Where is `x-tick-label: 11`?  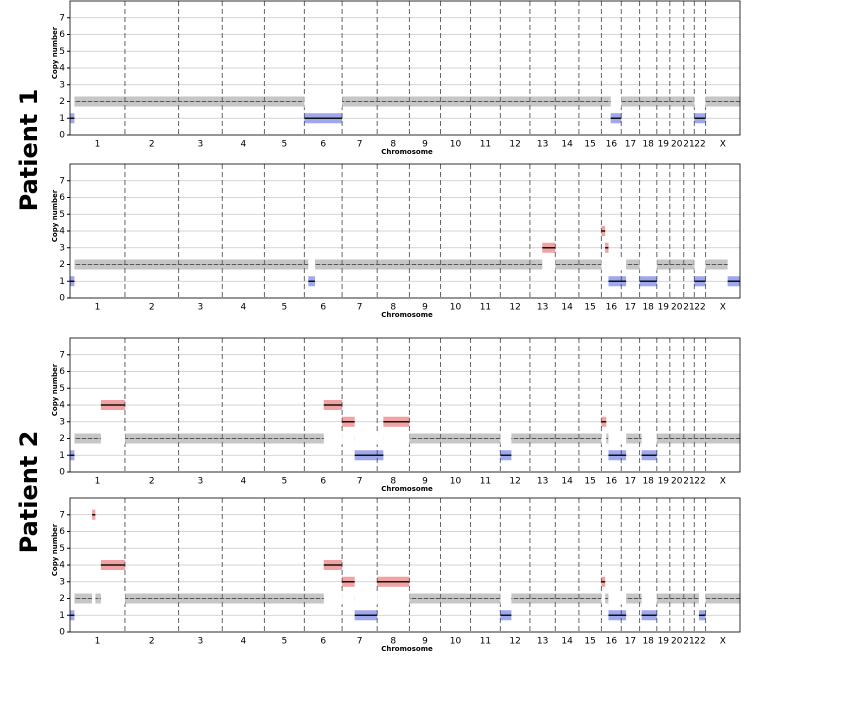 x-tick-label: 11 is located at coordinates (485, 482).